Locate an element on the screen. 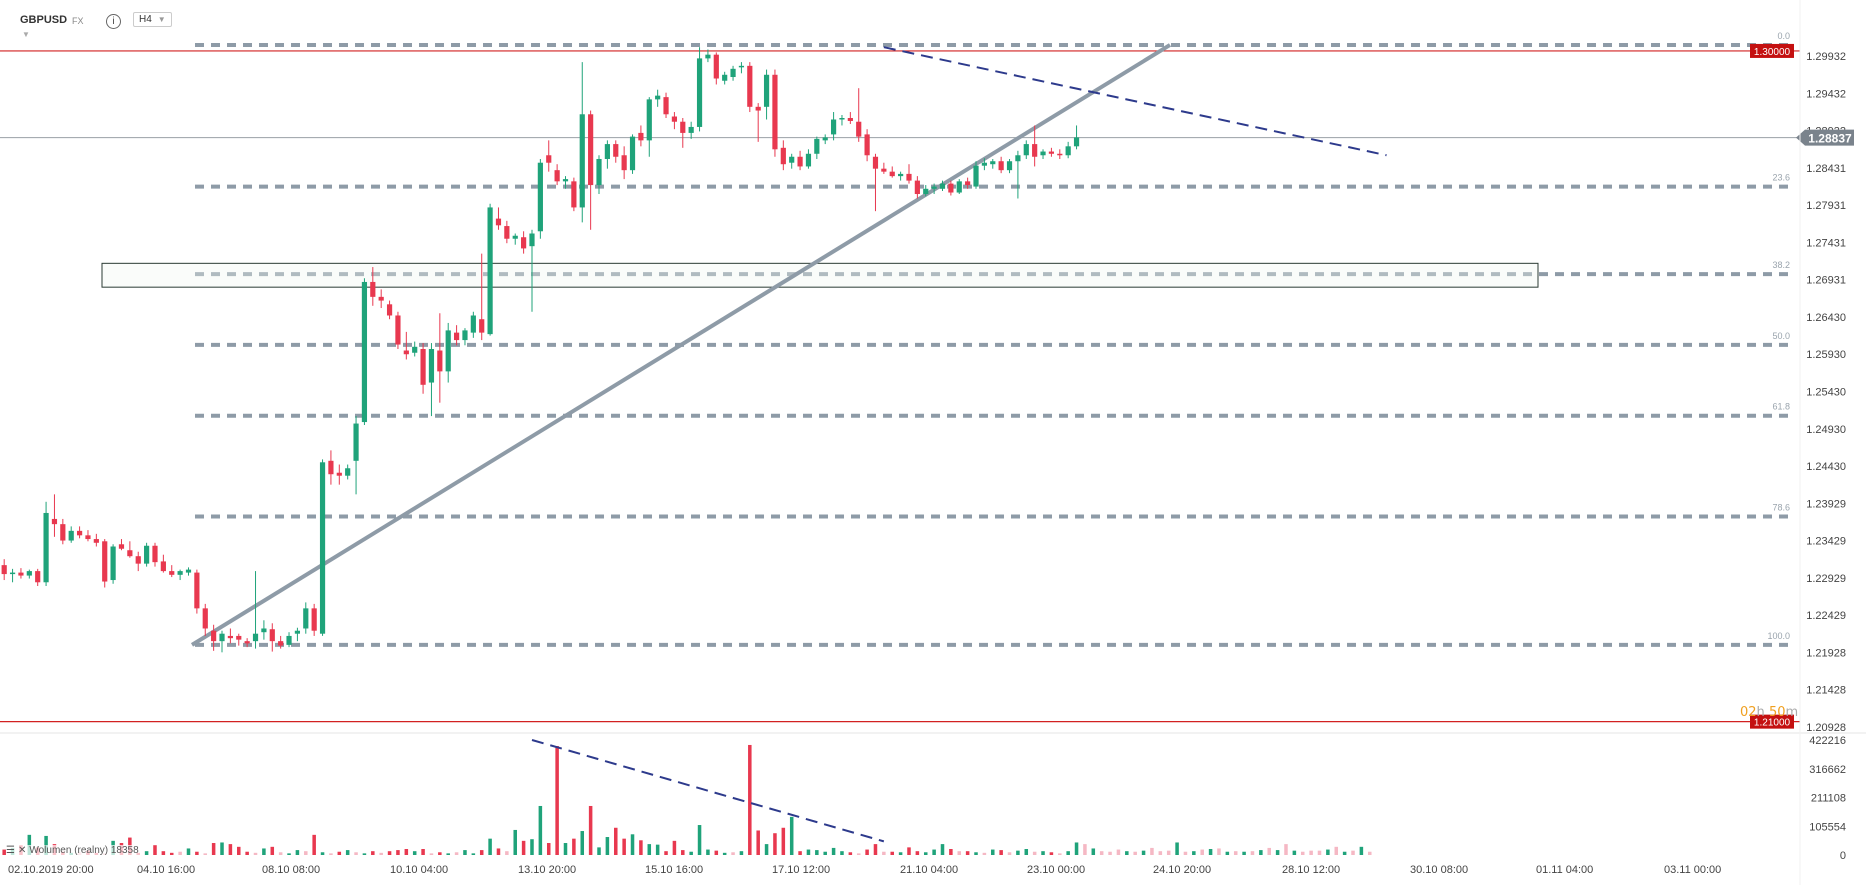 This screenshot has width=1866, height=885. timeframe-select: H4 ▼ is located at coordinates (152, 19).